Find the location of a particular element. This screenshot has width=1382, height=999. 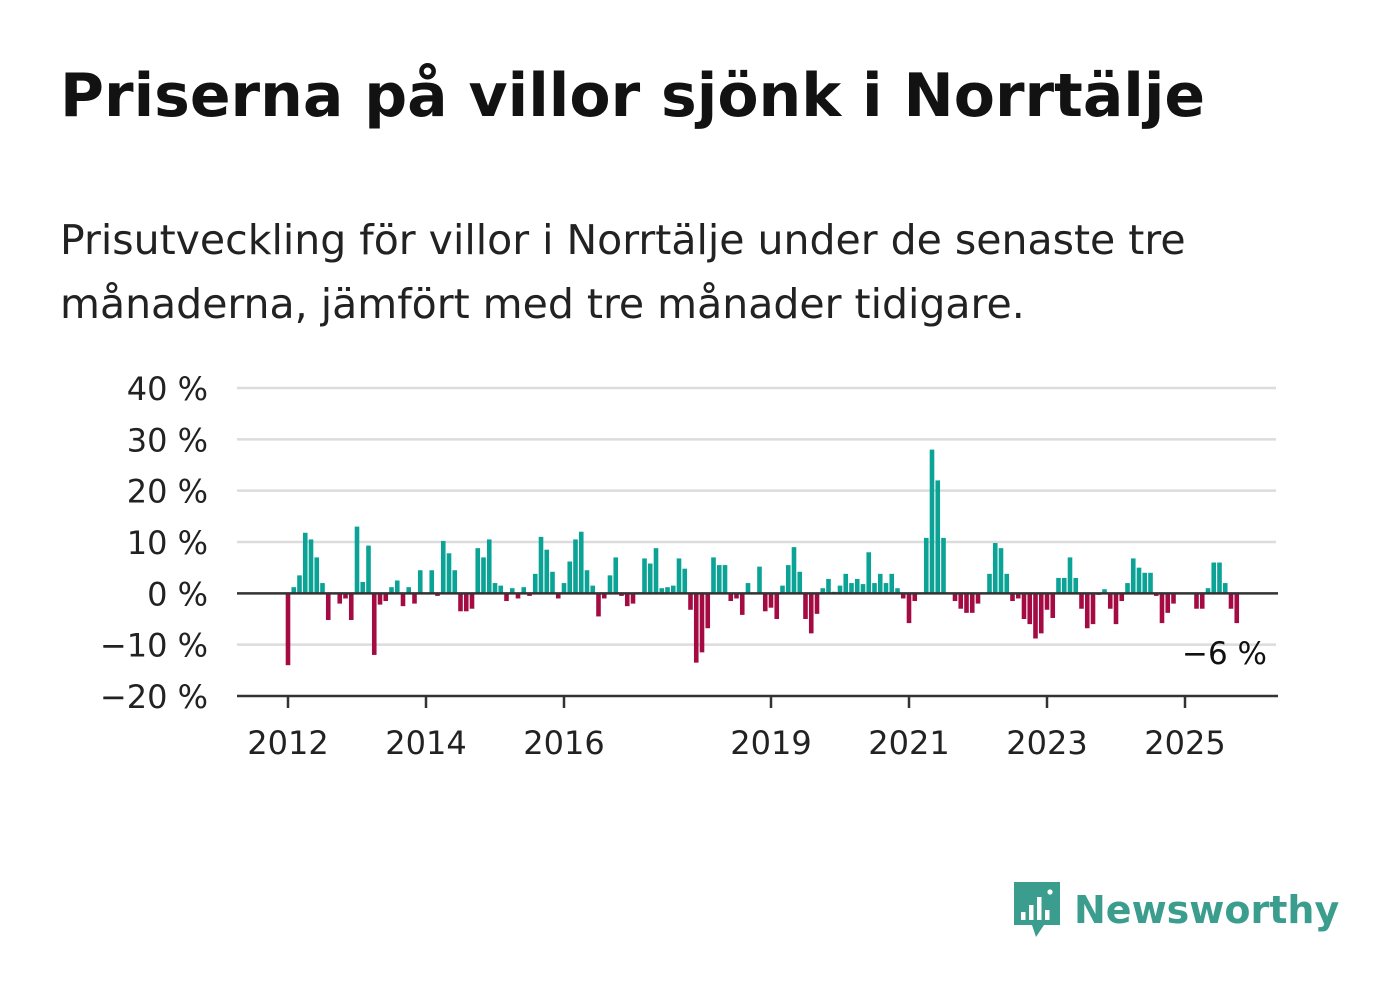

y-axis-labels: 40 % 30 % 20 % 10 % 0 % −10 % −20 % is located at coordinates (154, 543).